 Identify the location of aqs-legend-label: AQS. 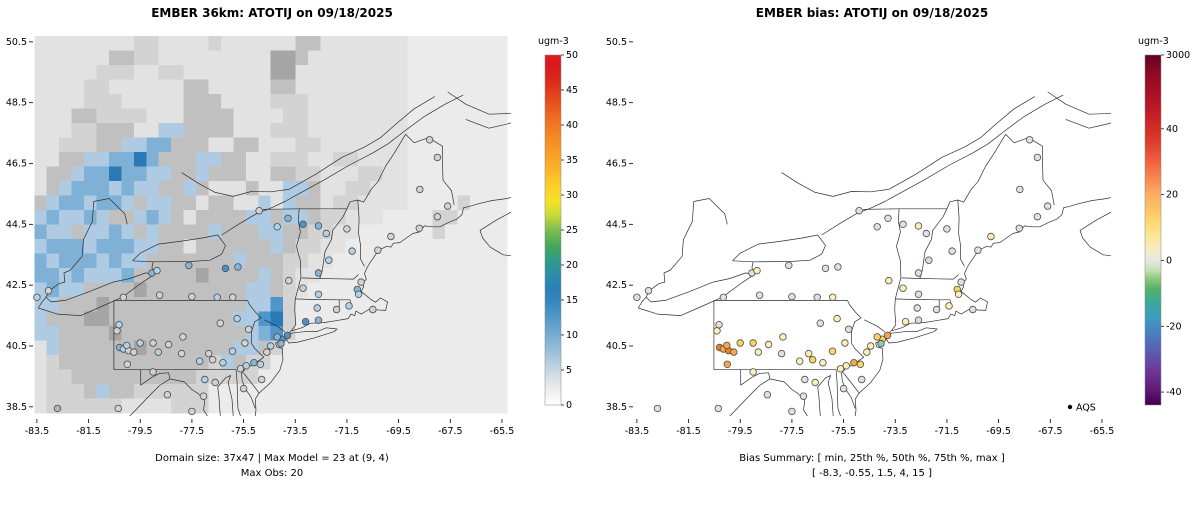
(1086, 408).